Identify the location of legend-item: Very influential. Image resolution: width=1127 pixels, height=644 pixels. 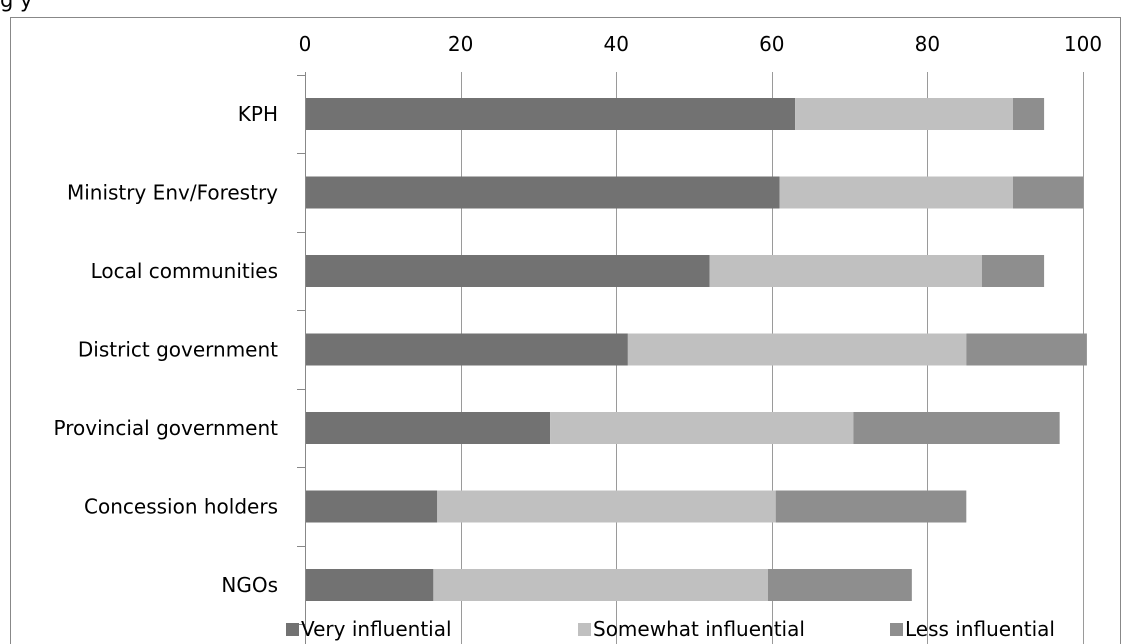
(369, 629).